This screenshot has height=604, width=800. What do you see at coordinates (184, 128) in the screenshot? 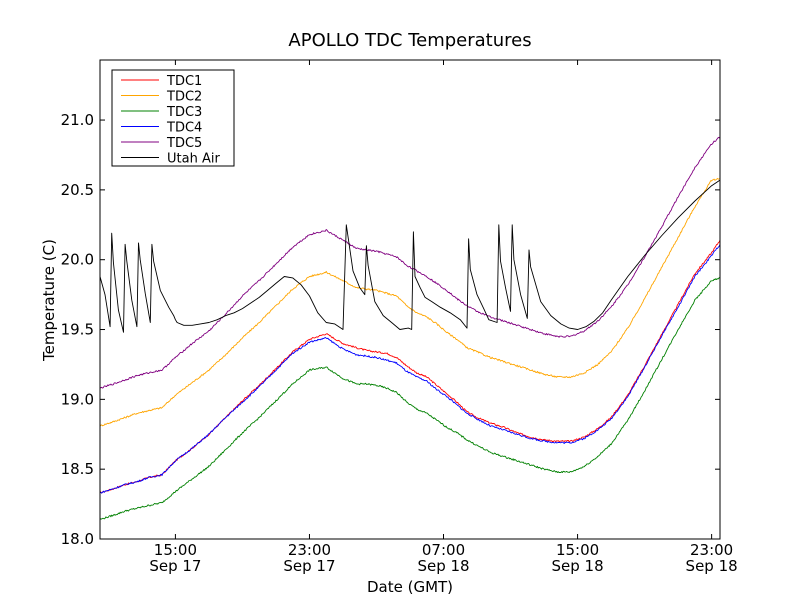
I see `legend-label: TDC4` at bounding box center [184, 128].